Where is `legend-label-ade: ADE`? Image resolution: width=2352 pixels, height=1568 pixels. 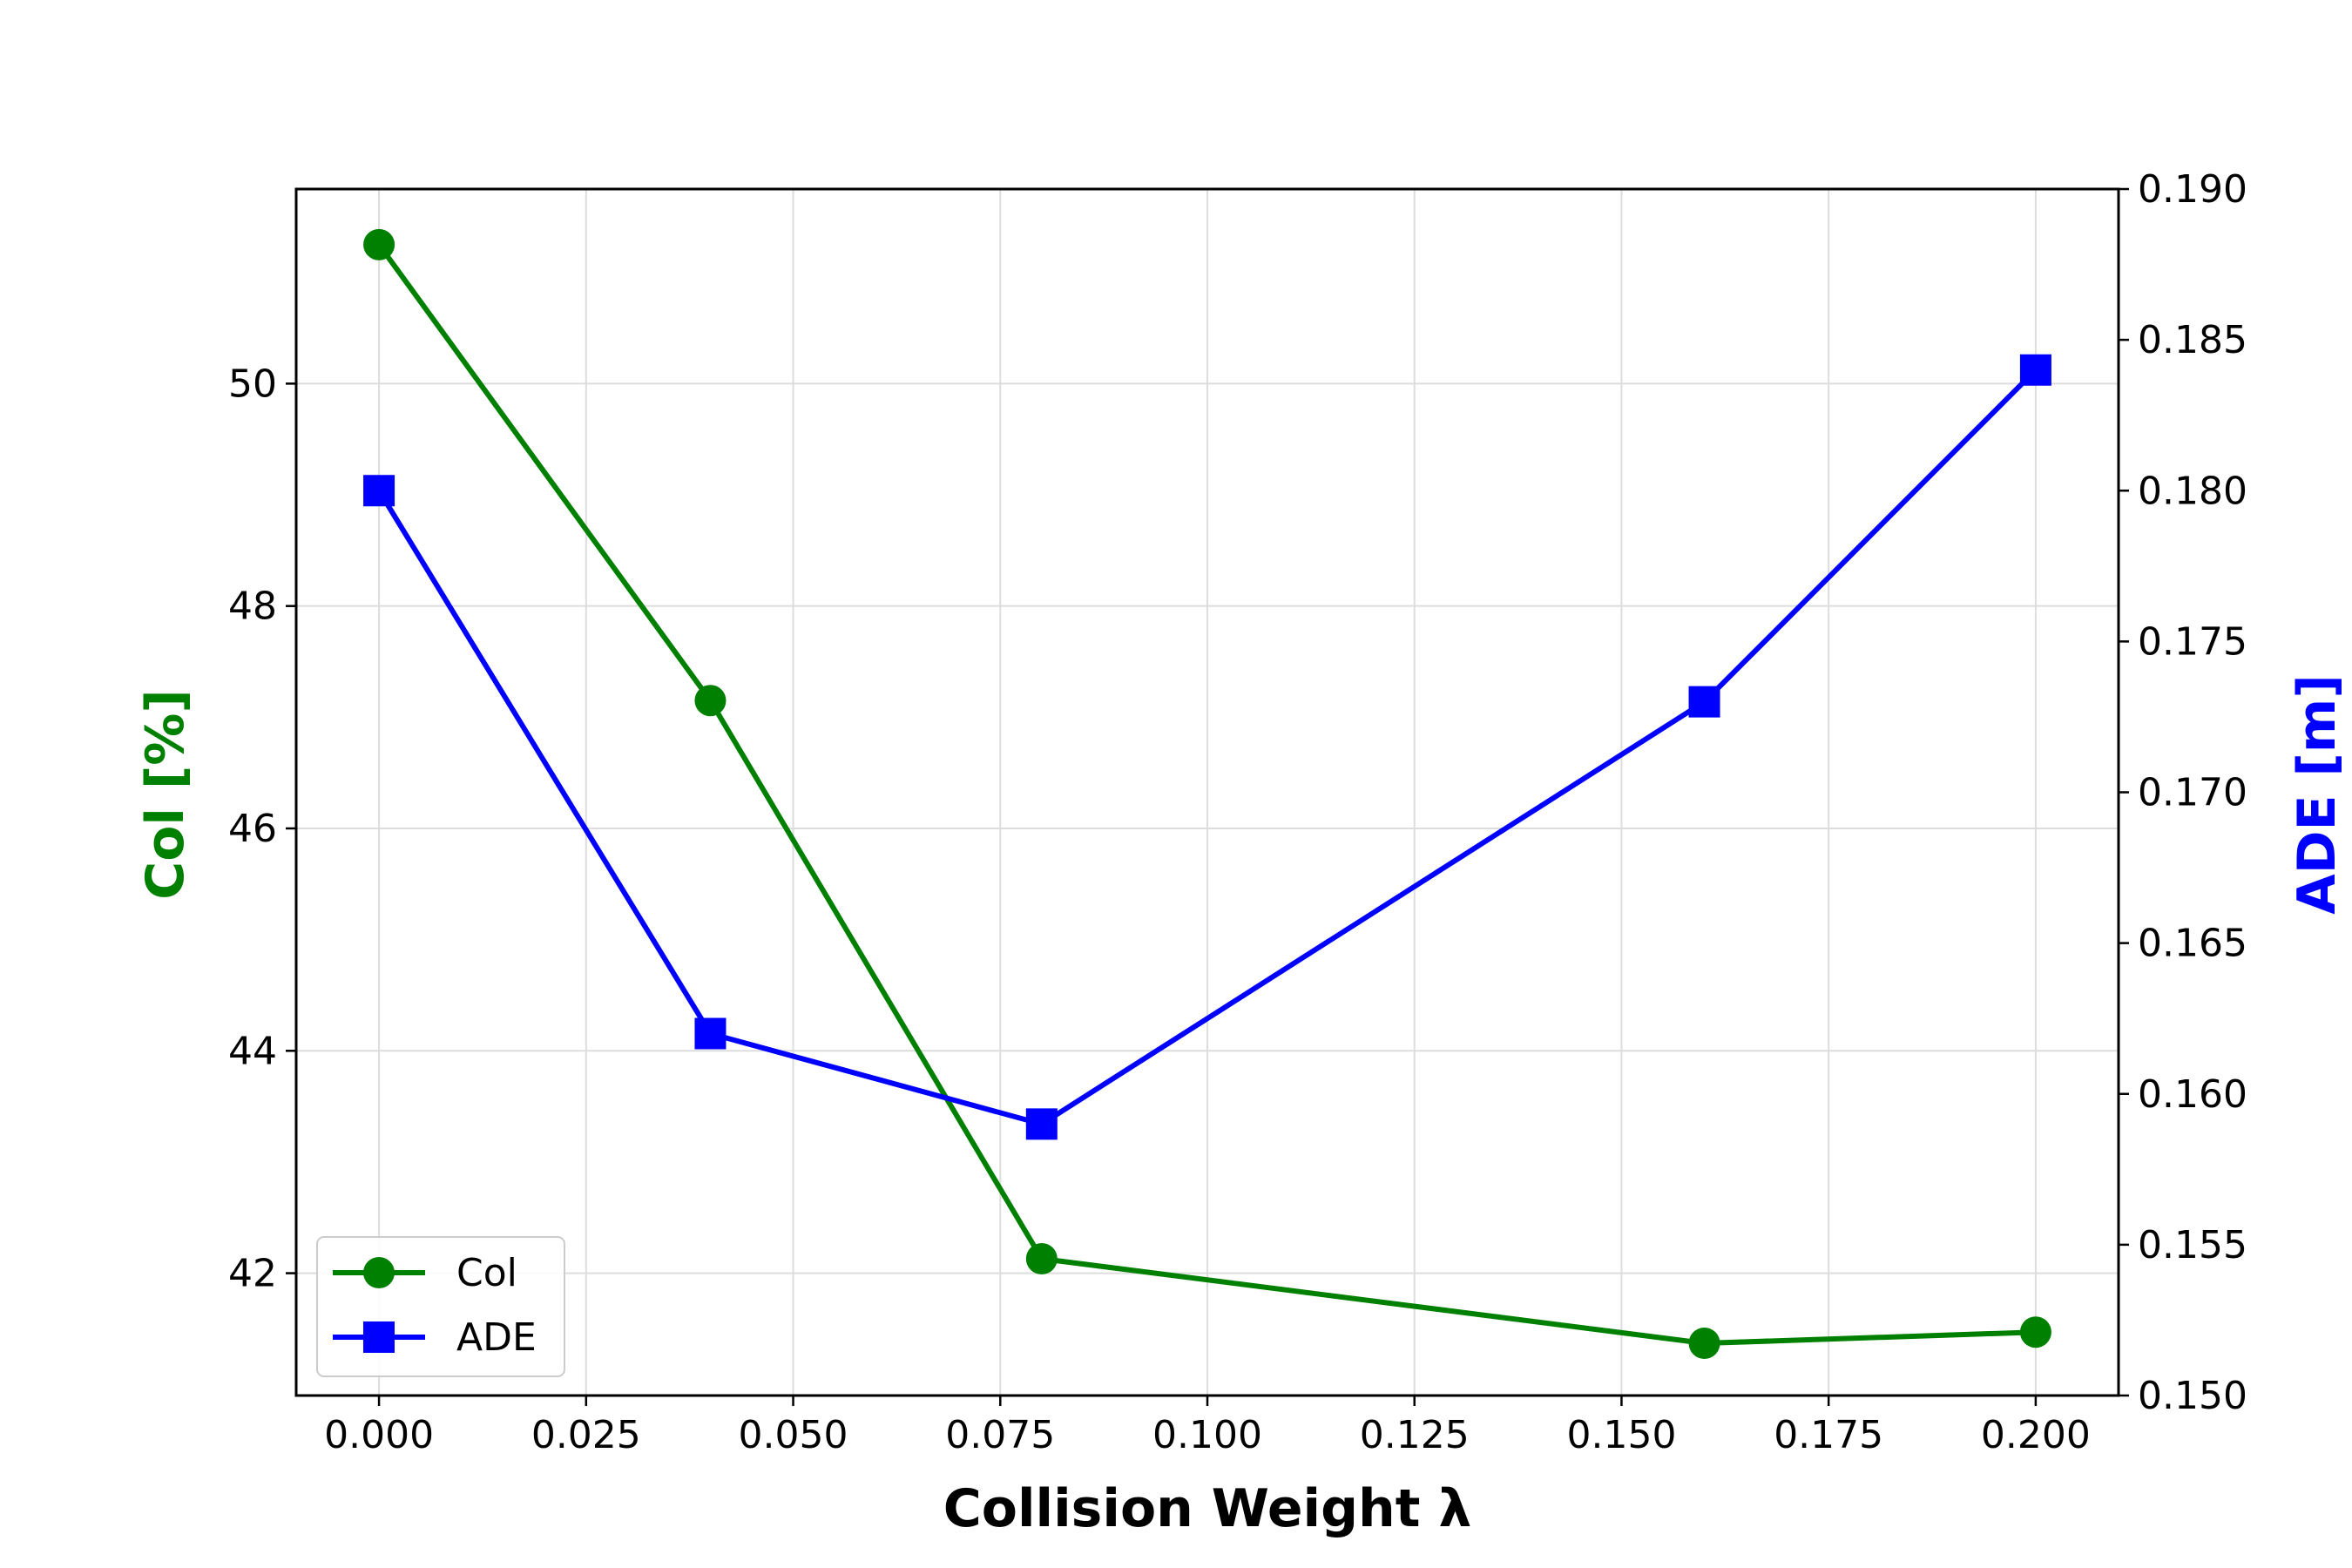 legend-label-ade: ADE is located at coordinates (496, 1337).